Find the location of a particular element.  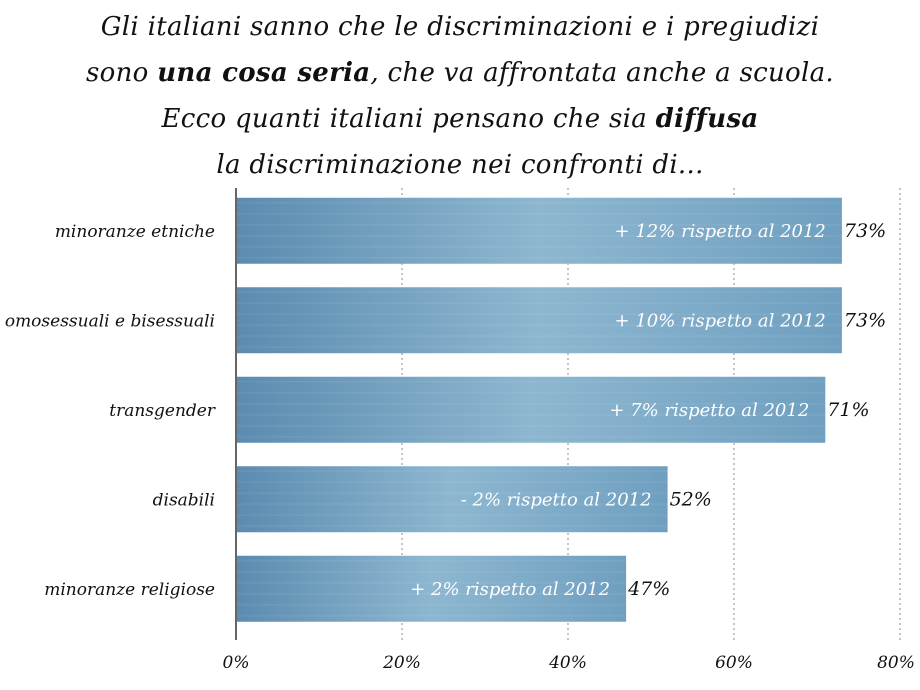

bar-annotation: + 2% rispetto al 2012 is located at coordinates (510, 589).